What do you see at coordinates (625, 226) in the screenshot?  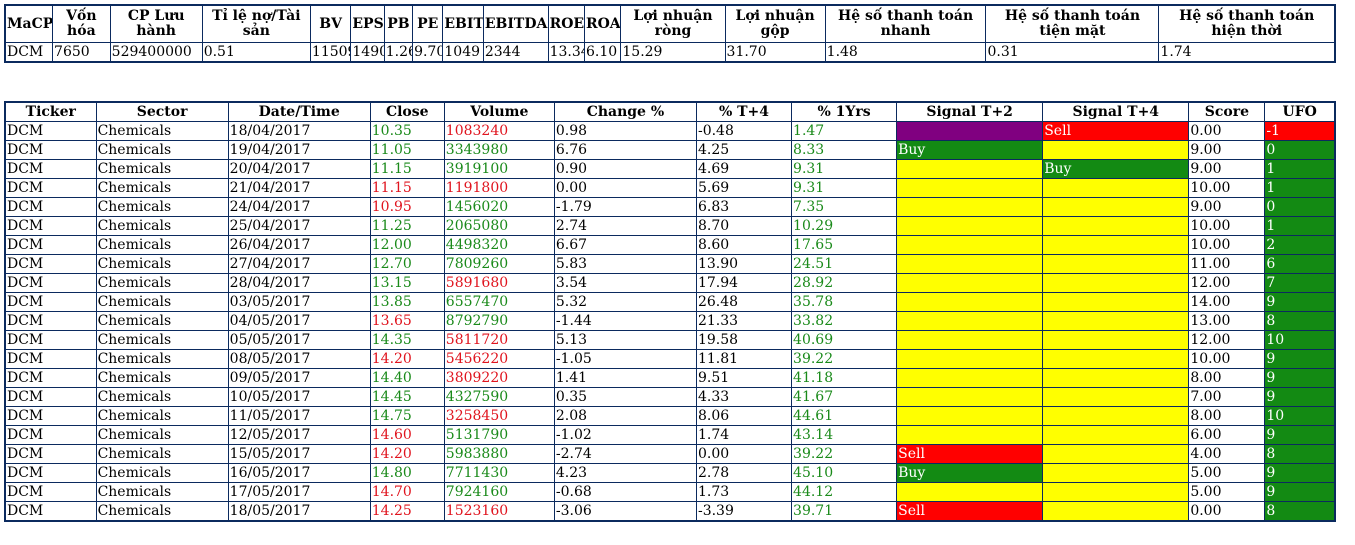 I see `change-cell: 2.74` at bounding box center [625, 226].